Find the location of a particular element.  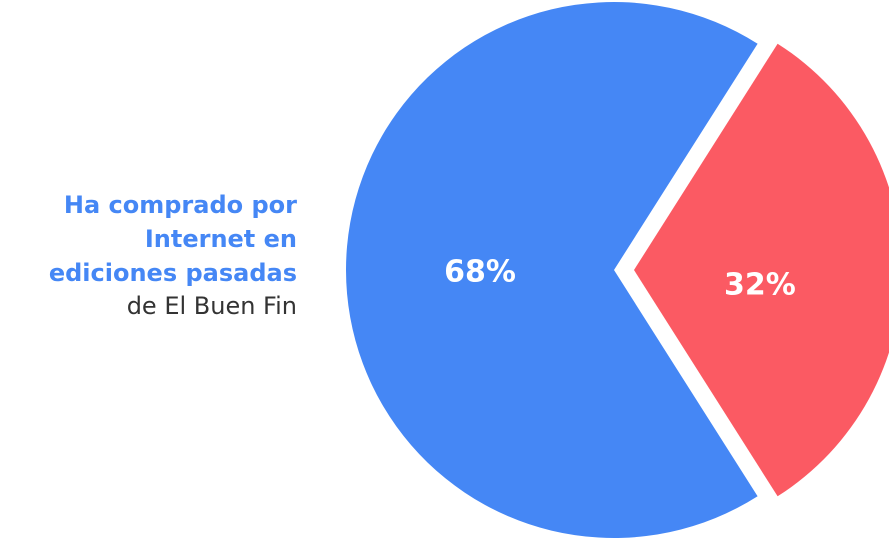

annotation-line: Internet en is located at coordinates (221, 239).